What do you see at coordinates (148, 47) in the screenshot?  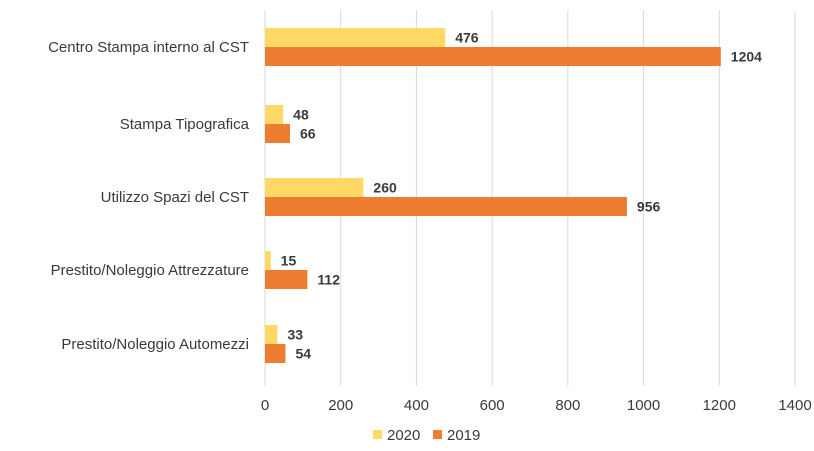 I see `category-label: Centro Stampa interno al CST` at bounding box center [148, 47].